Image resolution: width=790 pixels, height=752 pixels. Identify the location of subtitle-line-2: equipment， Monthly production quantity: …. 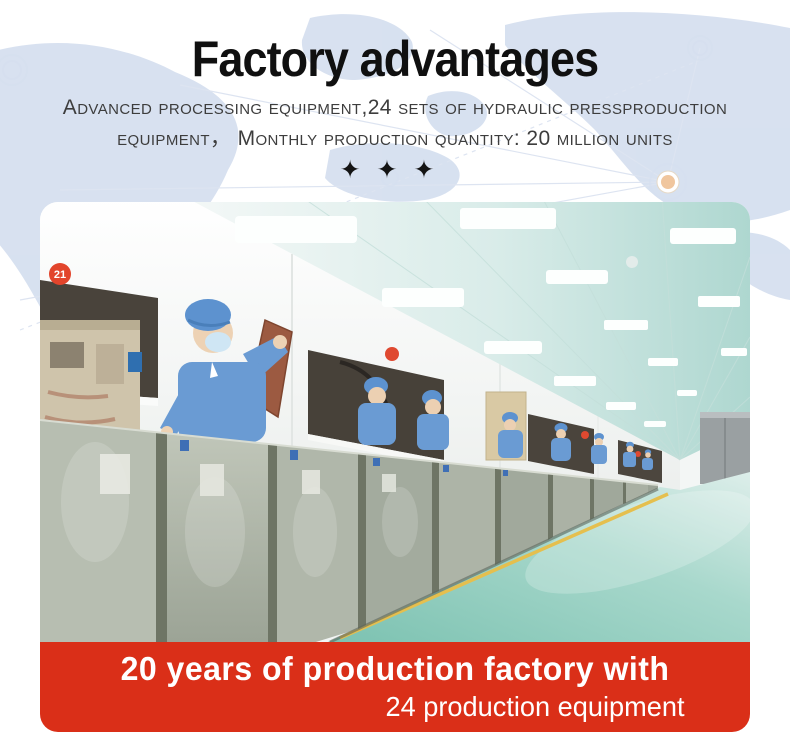
(395, 138).